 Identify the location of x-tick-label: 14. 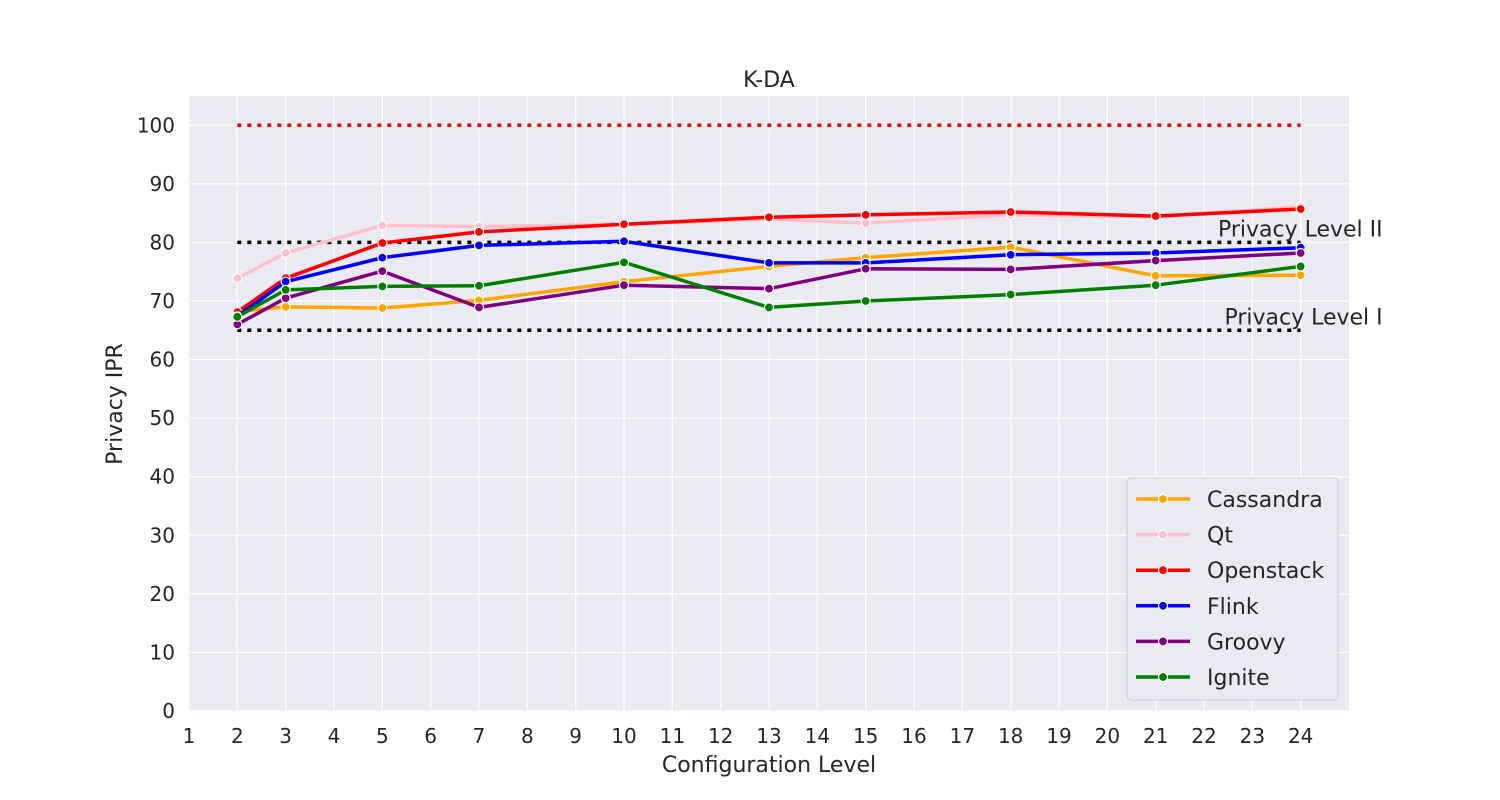
(817, 736).